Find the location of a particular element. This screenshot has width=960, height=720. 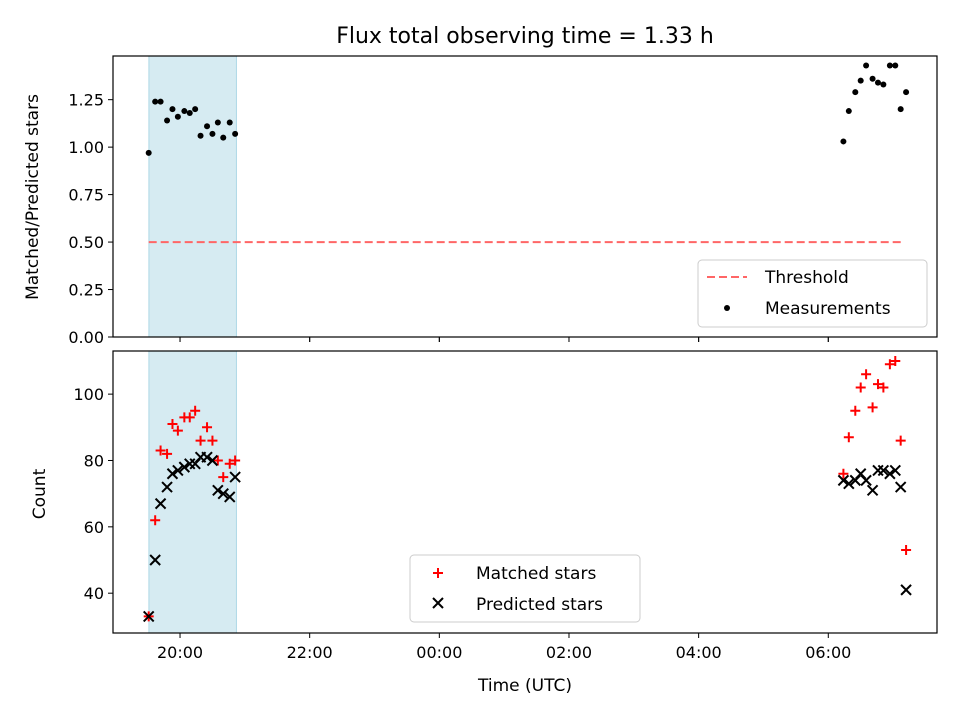

legend-matched-swatch is located at coordinates (438, 573).